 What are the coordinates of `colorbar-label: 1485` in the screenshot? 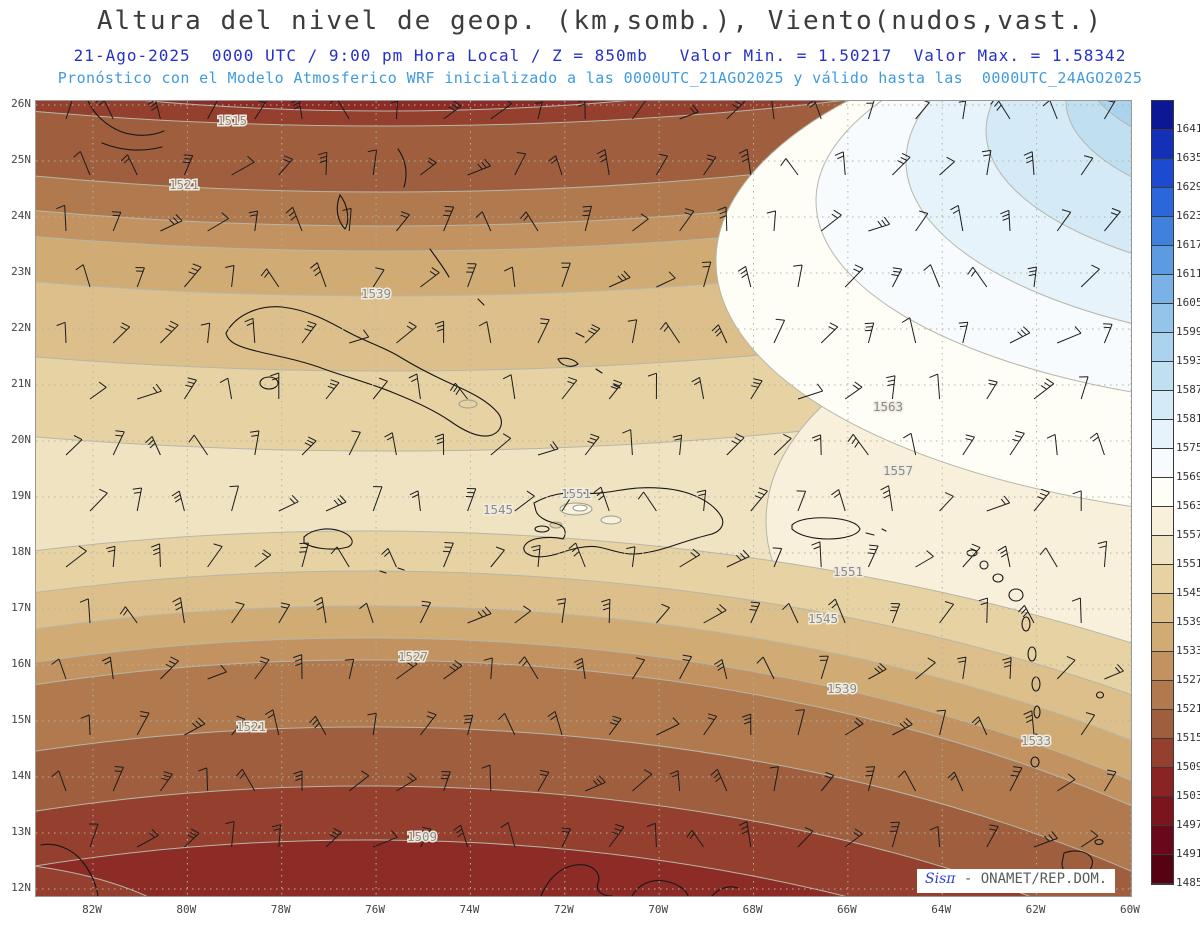 It's located at (1188, 882).